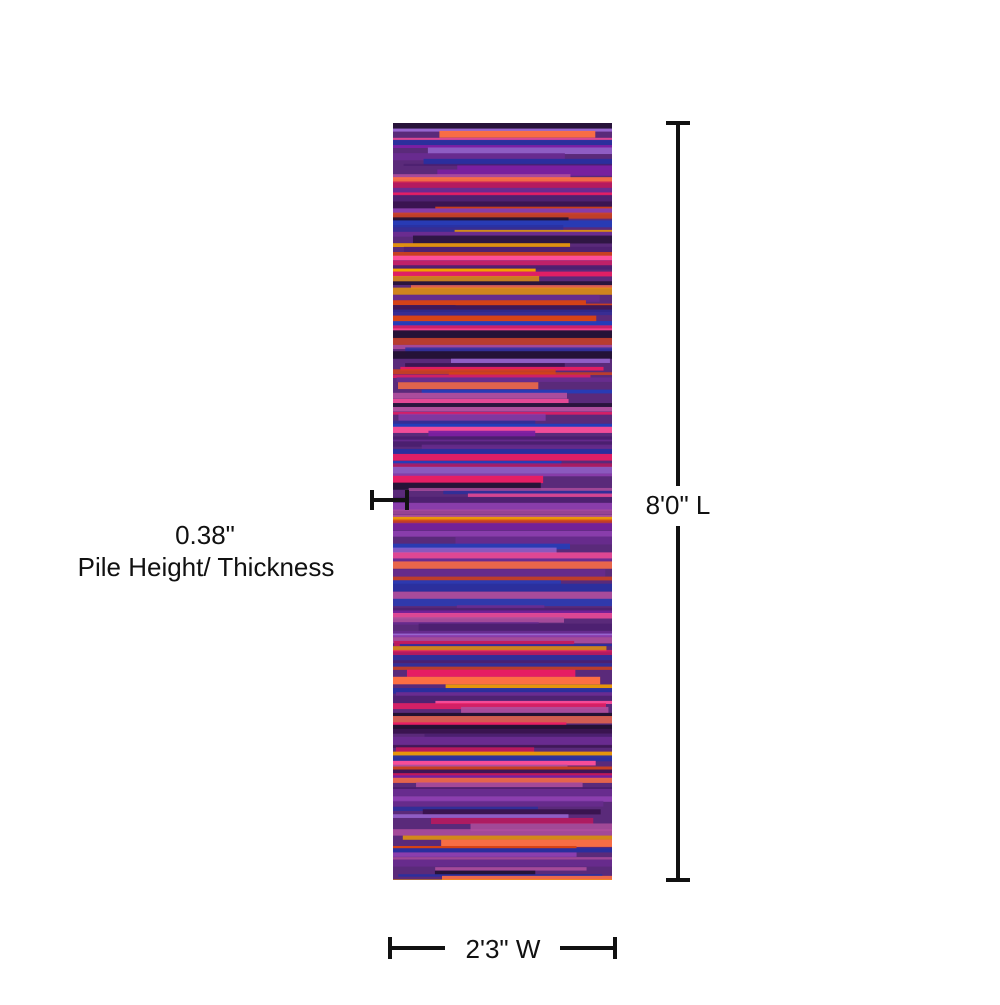  What do you see at coordinates (206, 567) in the screenshot?
I see `thickness-label: Pile Height/ Thickness` at bounding box center [206, 567].